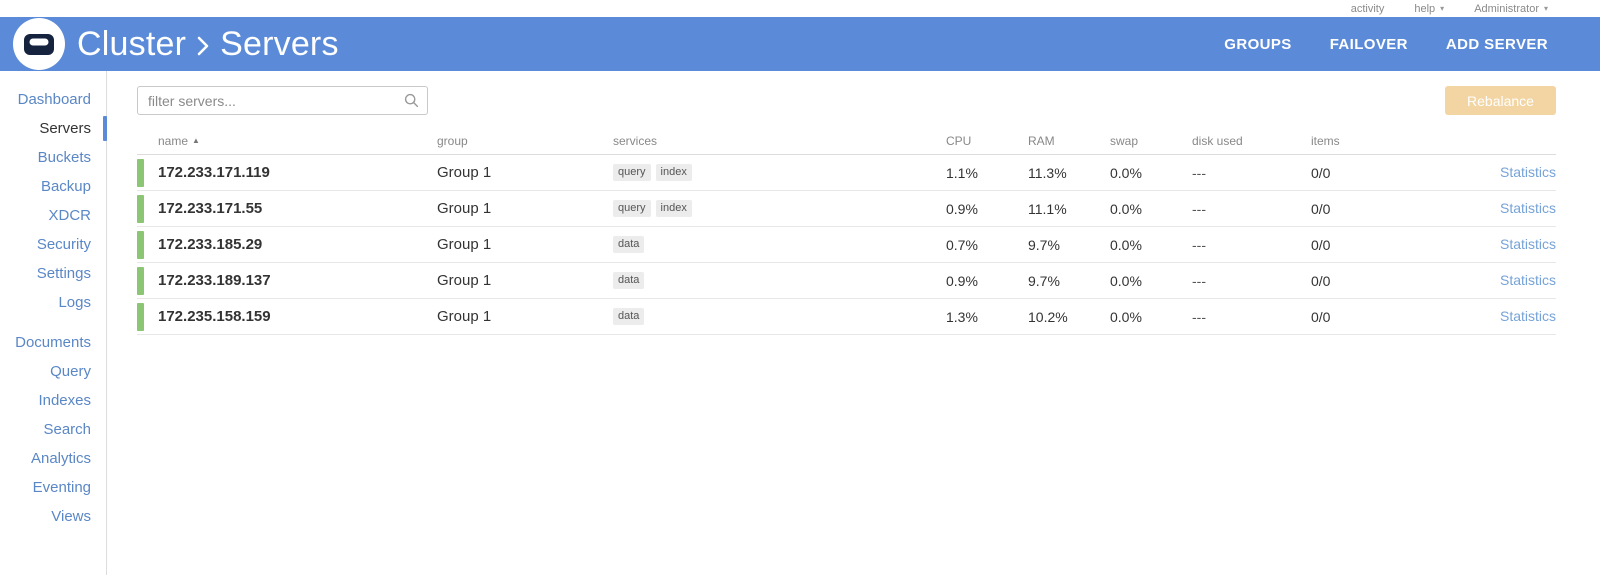  What do you see at coordinates (53, 128) in the screenshot?
I see `sidebar-item-servers: Servers` at bounding box center [53, 128].